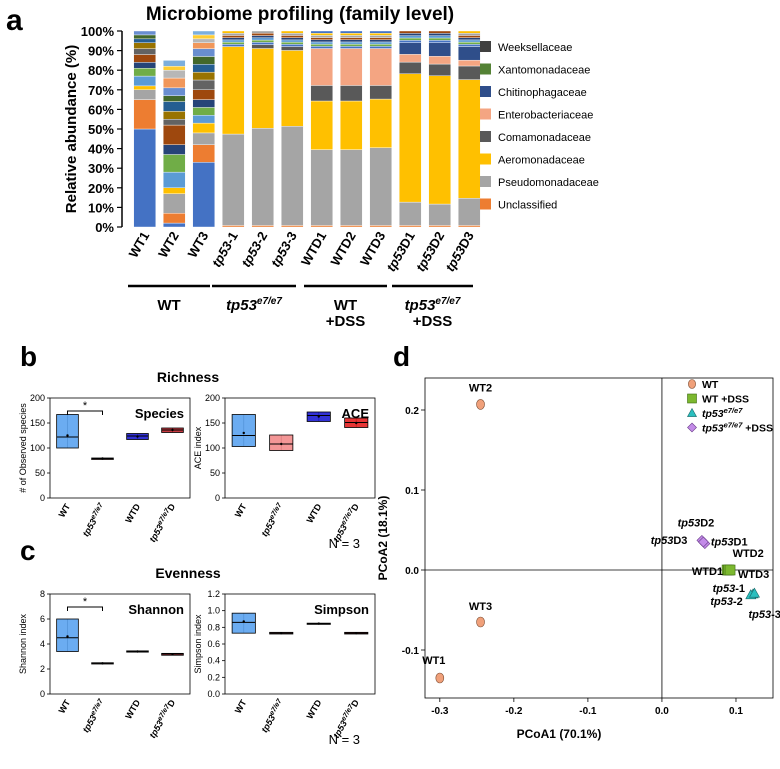 The height and width of the screenshot is (769, 780). Describe the element at coordinates (439, 60) in the screenshot. I see `bar-segment-enterobacteriaceae` at that location.